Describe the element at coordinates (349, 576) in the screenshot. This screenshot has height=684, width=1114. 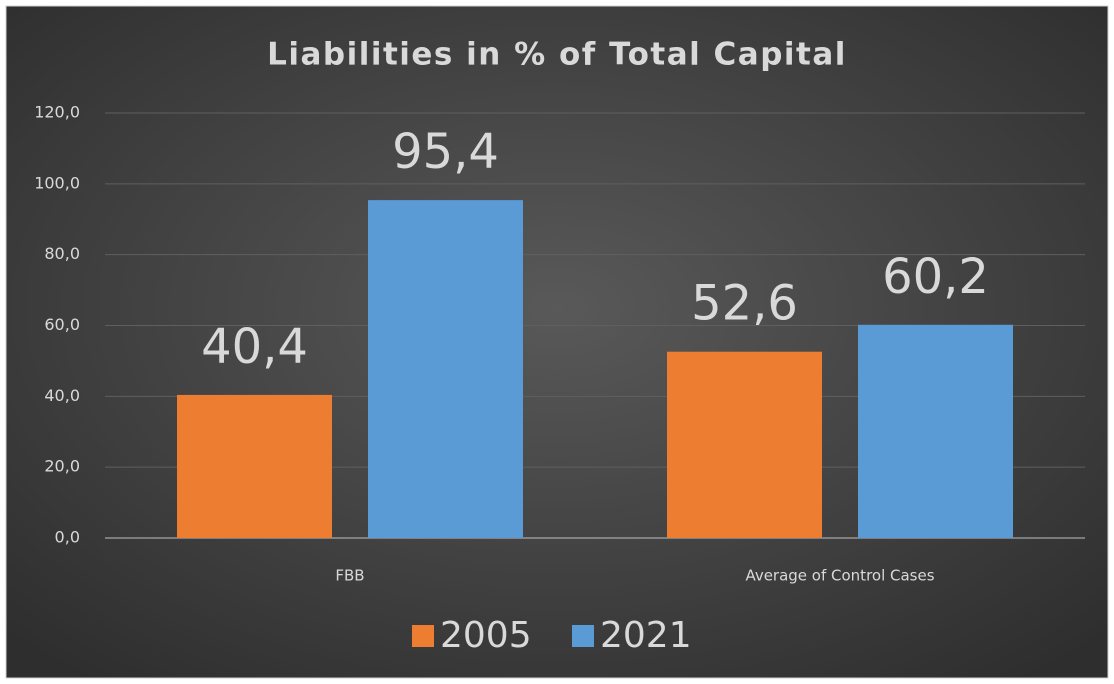
I see `x-tick-label: FBB` at that location.